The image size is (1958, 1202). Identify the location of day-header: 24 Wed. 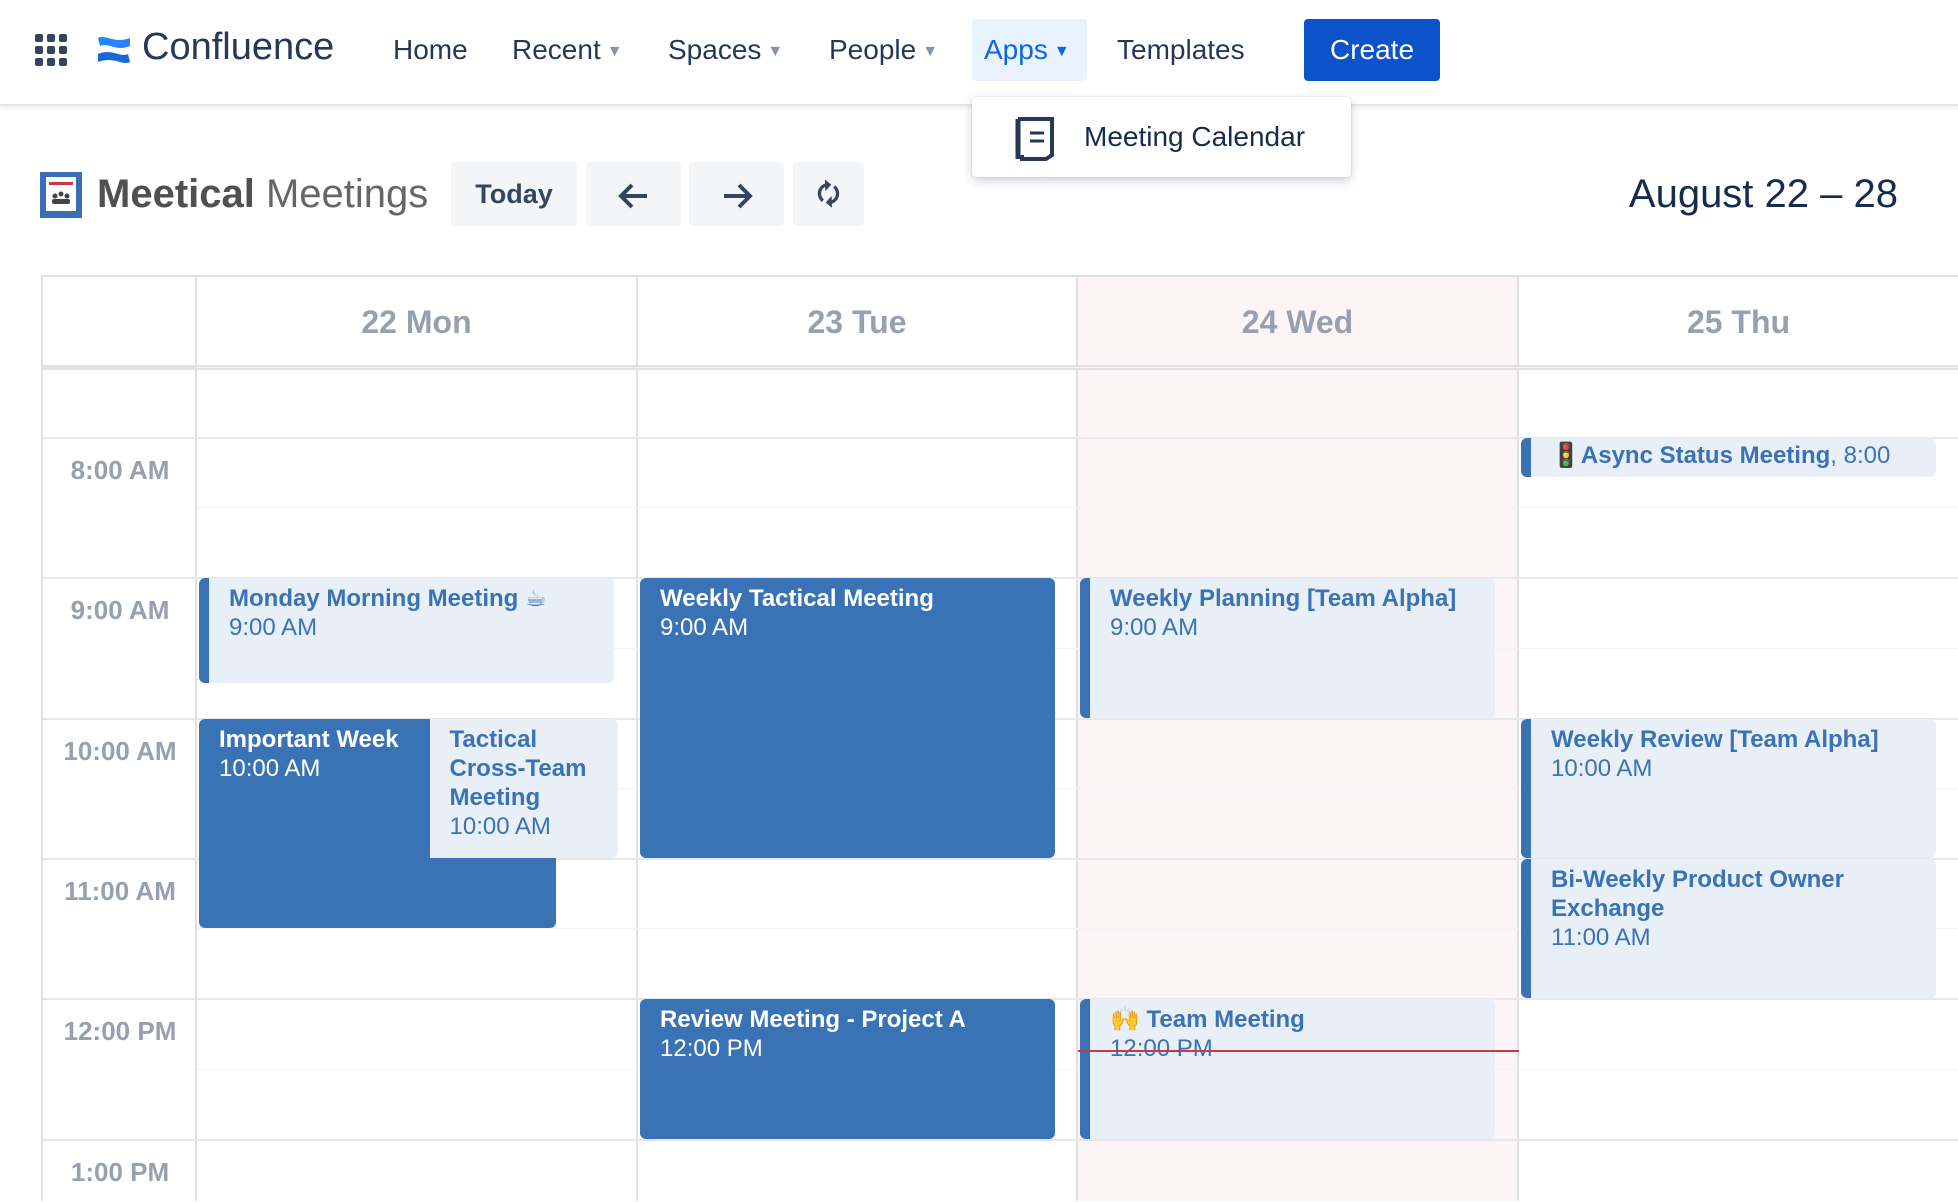
(1297, 322).